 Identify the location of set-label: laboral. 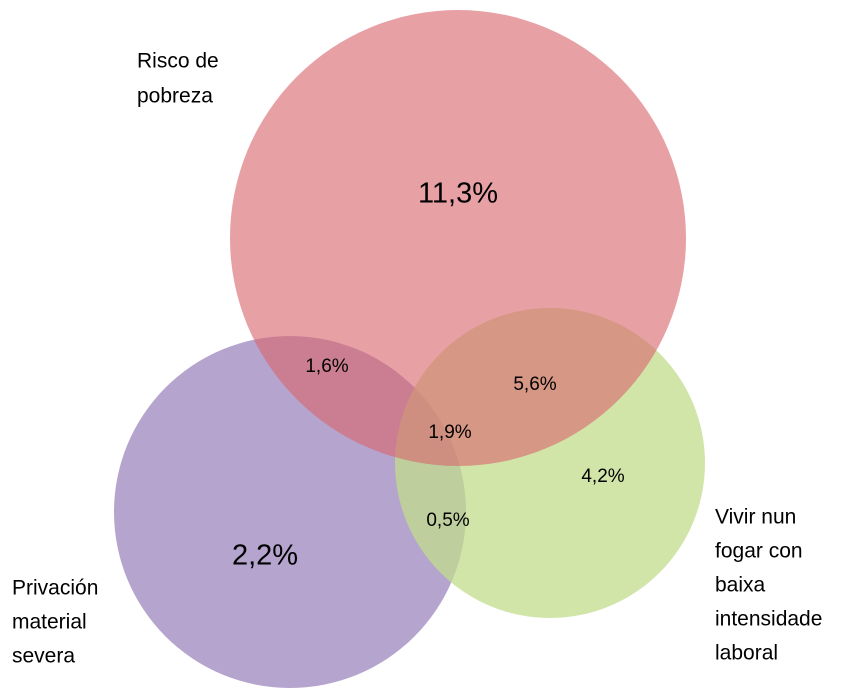
(746, 653).